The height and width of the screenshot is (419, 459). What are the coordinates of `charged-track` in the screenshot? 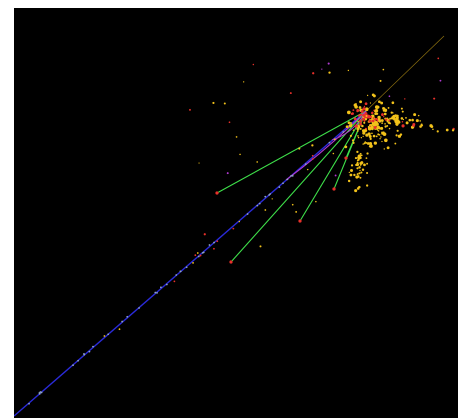 It's located at (298, 186).